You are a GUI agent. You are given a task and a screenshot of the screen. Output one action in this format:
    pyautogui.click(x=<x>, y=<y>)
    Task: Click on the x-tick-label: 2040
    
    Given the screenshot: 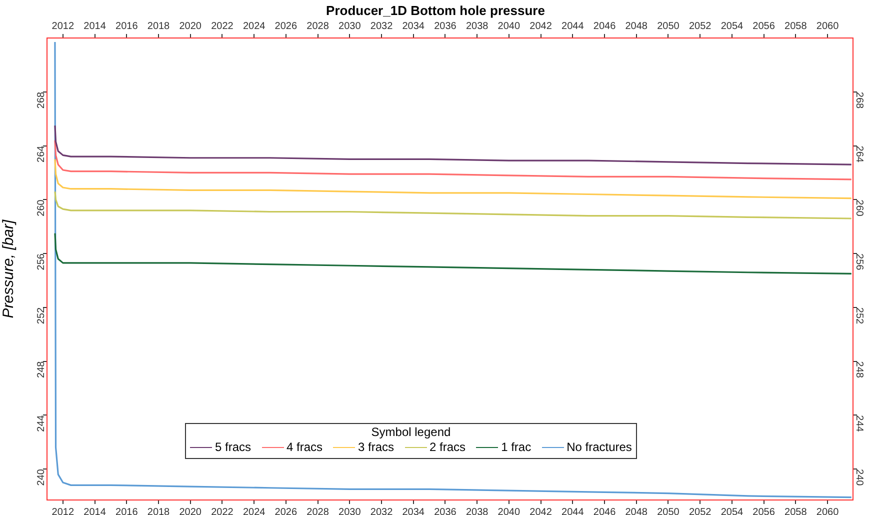 What is the action you would take?
    pyautogui.click(x=509, y=26)
    